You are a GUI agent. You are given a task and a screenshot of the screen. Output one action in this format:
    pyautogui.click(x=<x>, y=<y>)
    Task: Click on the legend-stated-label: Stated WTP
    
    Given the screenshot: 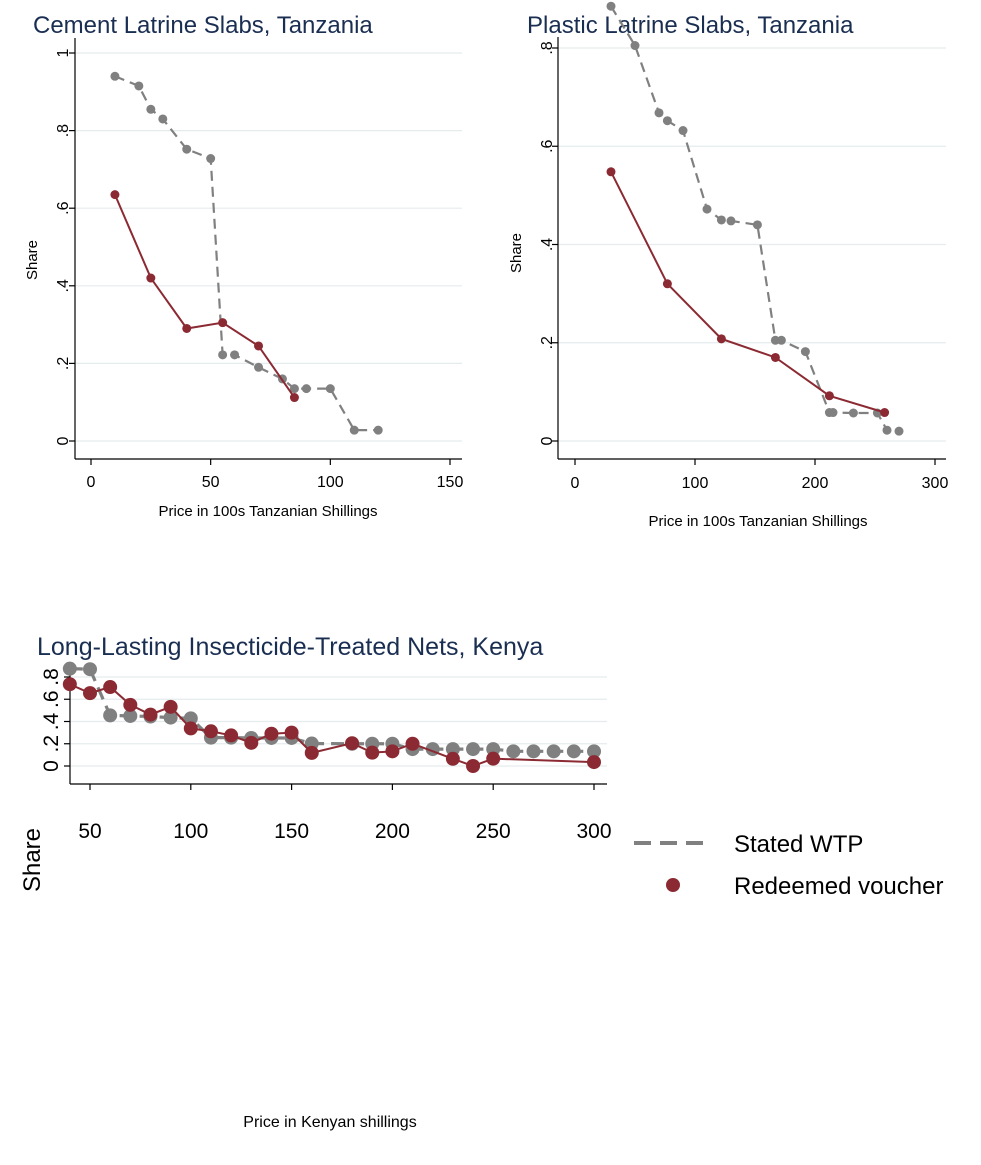 What is the action you would take?
    pyautogui.click(x=798, y=844)
    